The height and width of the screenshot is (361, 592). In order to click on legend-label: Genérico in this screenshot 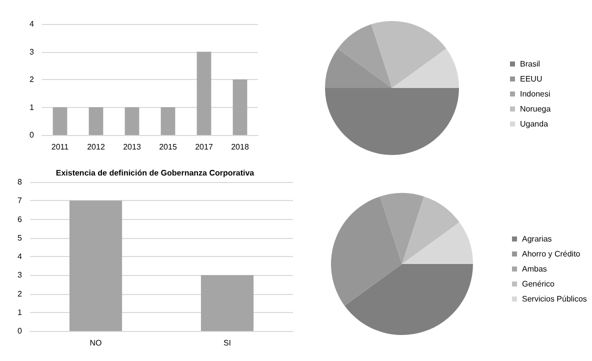, I will do `click(539, 284)`.